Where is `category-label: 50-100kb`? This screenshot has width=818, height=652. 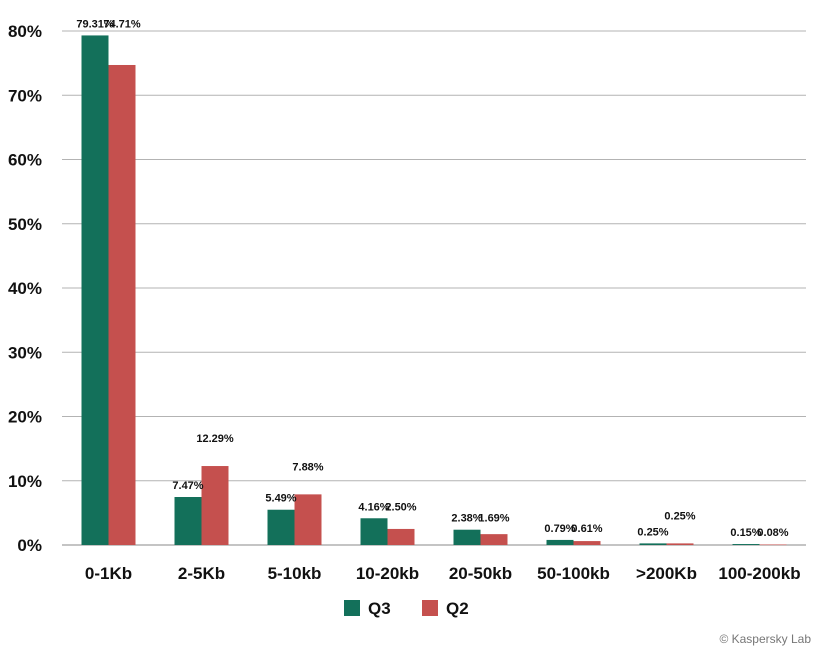 category-label: 50-100kb is located at coordinates (573, 573).